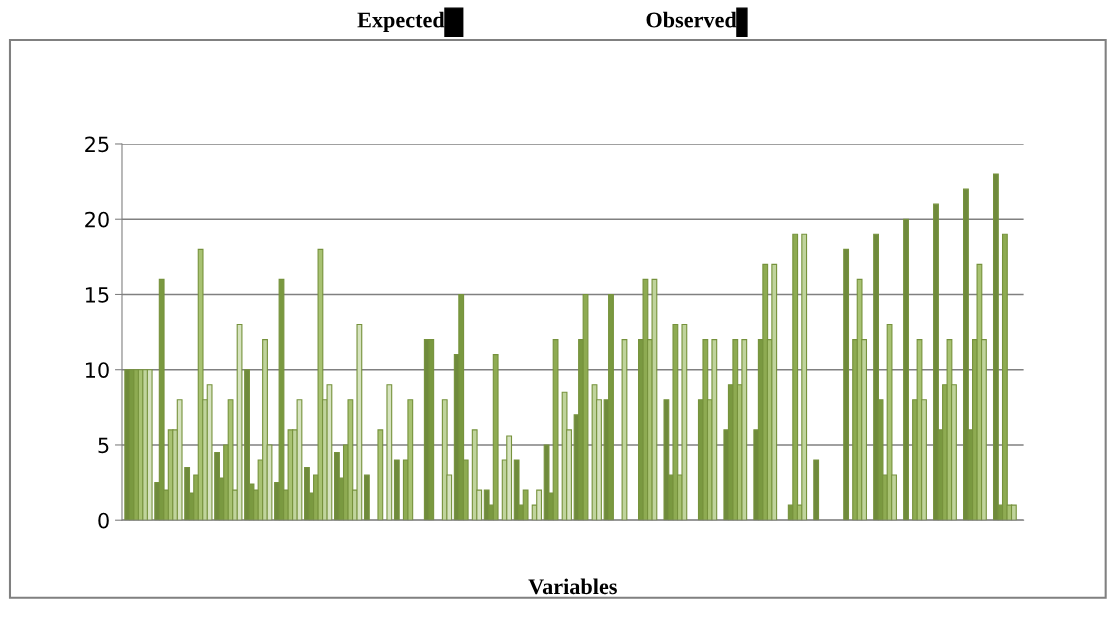 This screenshot has height=626, width=1109. Describe the element at coordinates (97, 219) in the screenshot. I see `y-tick-label: 20` at that location.